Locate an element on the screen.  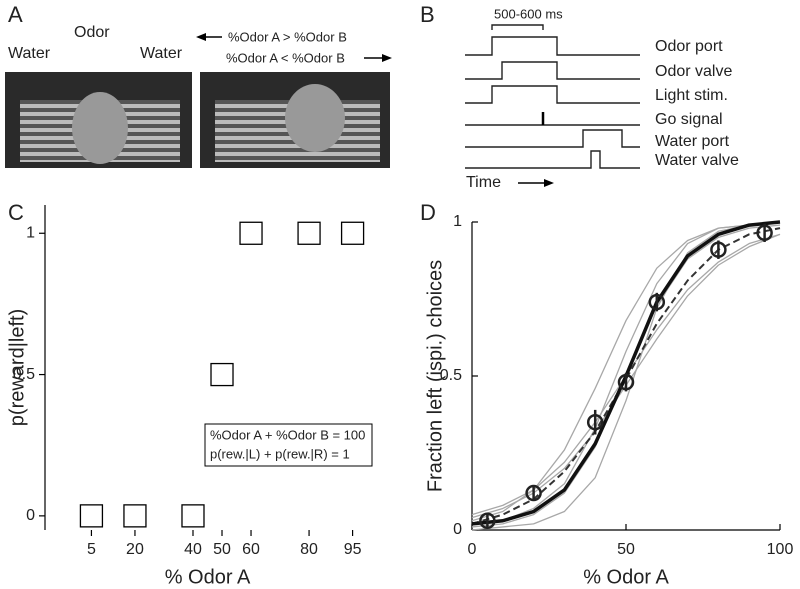
annotation: %Odor A + %Odor B = 100 is located at coordinates (287, 434).